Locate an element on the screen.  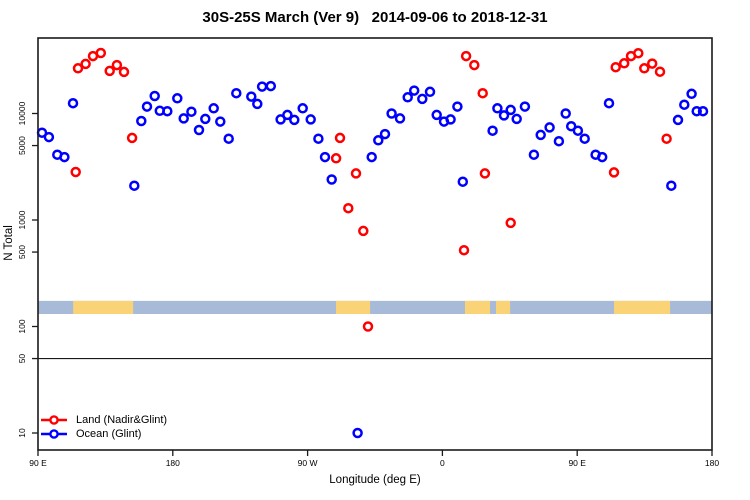
legend-item-land: Land (Nadir&Glint) is located at coordinates (103, 420).